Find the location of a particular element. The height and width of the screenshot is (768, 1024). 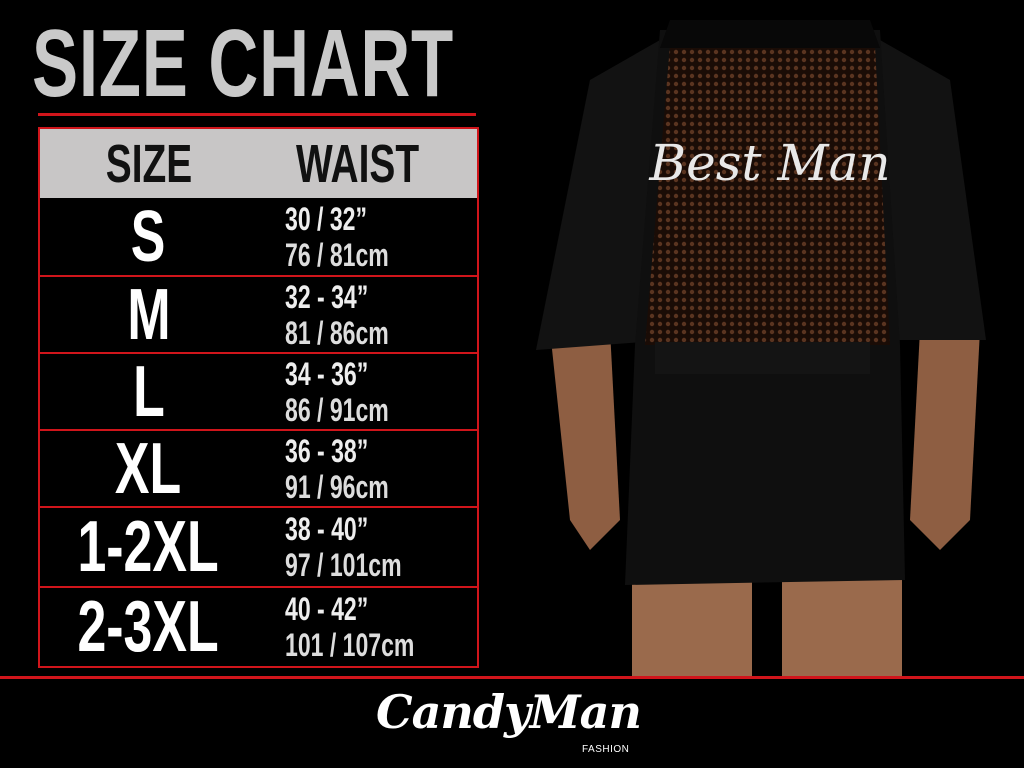

table-row: XL 36 - 38” 91 / 96cm is located at coordinates (258, 467).